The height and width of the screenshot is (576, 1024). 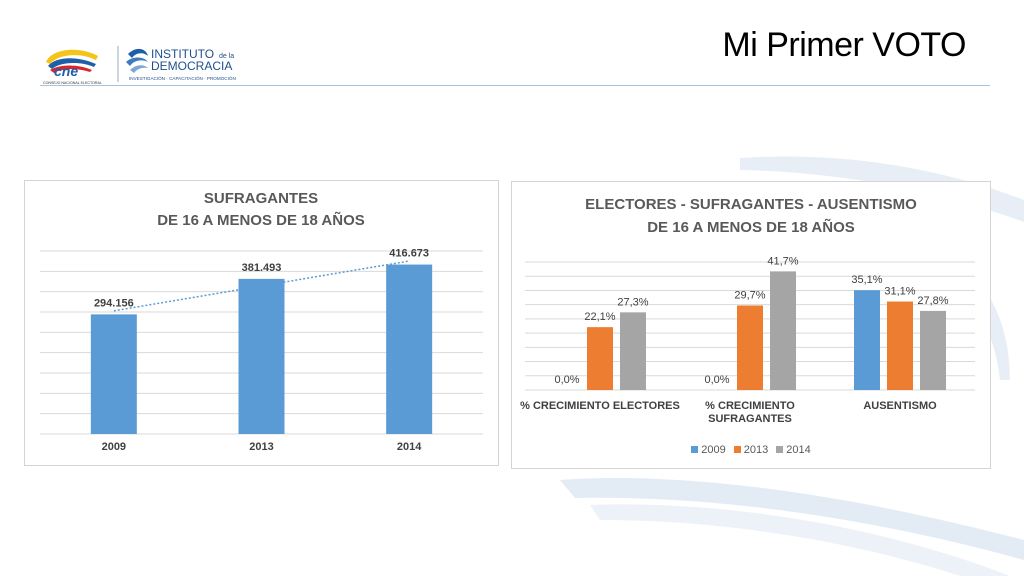 I want to click on legend-label: 2013, so click(x=756, y=450).